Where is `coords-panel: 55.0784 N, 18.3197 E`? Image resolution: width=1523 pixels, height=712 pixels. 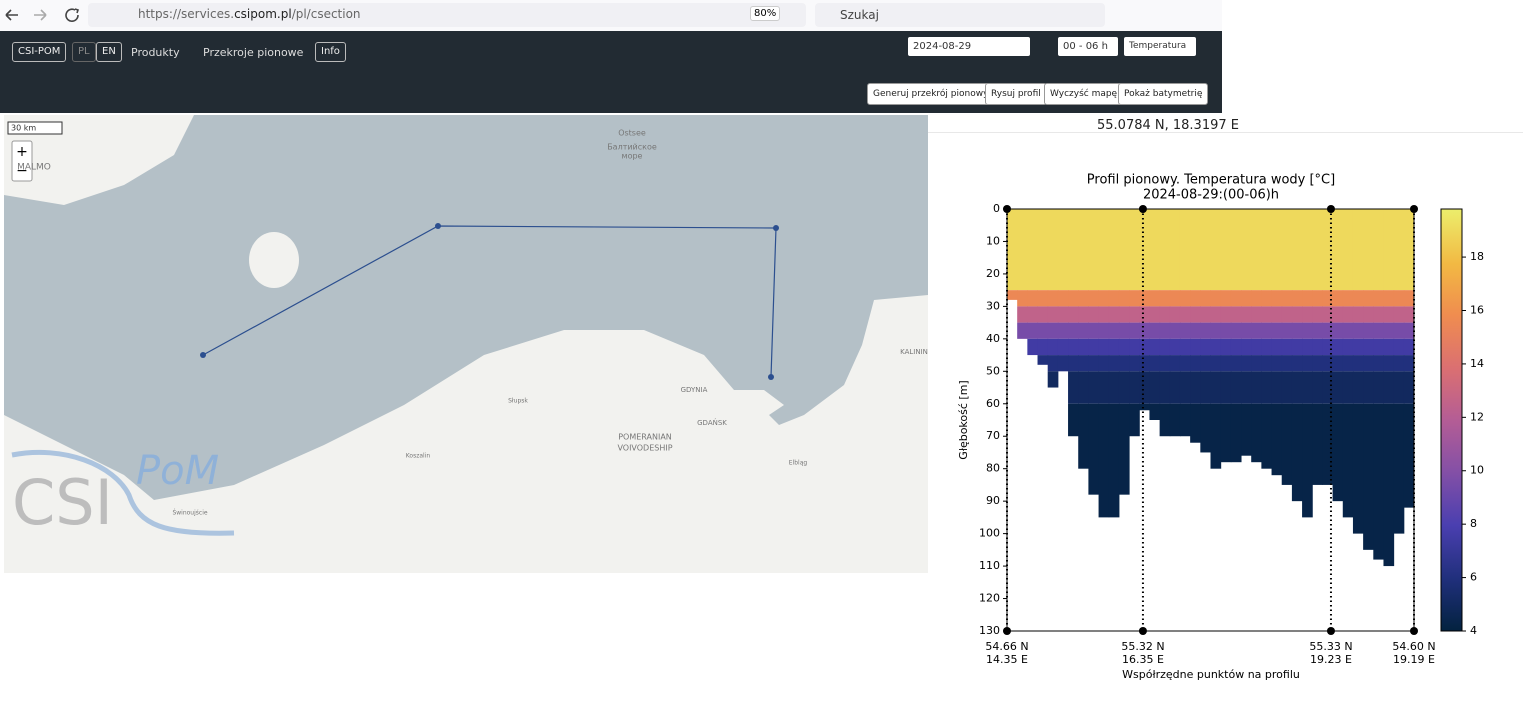
coords-panel: 55.0784 N, 18.3197 E is located at coordinates (1225, 124).